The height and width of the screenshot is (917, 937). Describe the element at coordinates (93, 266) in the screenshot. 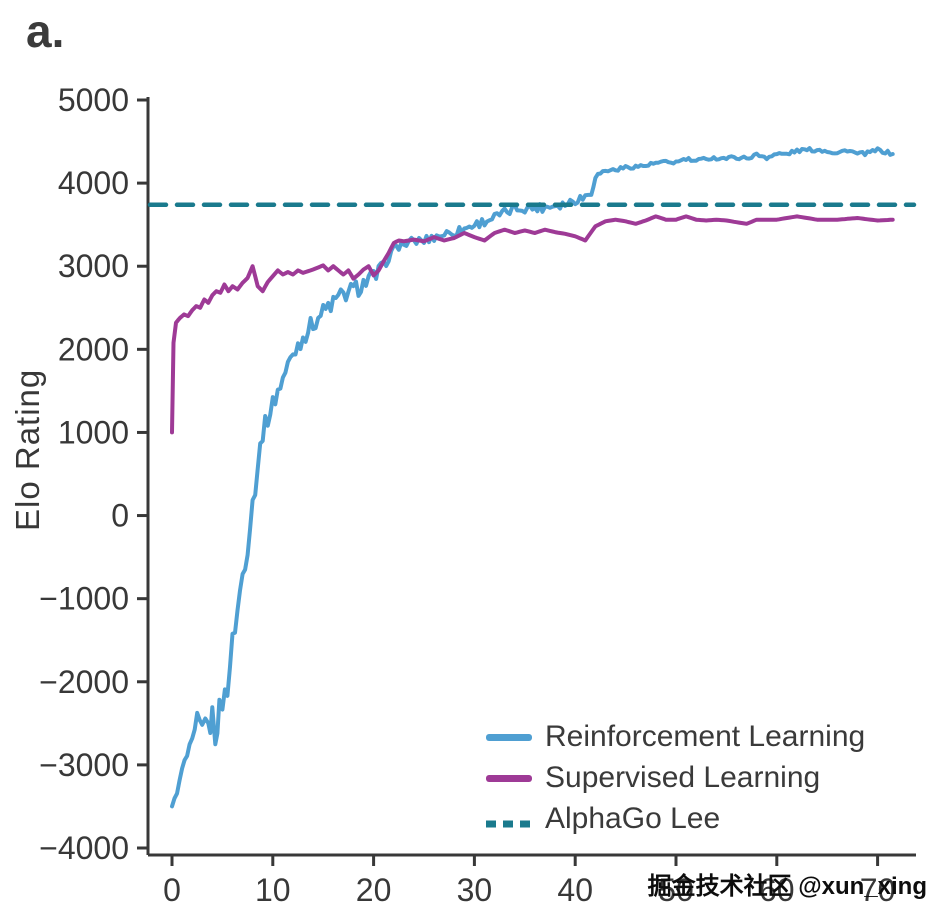

I see `svg-text: 3000` at that location.